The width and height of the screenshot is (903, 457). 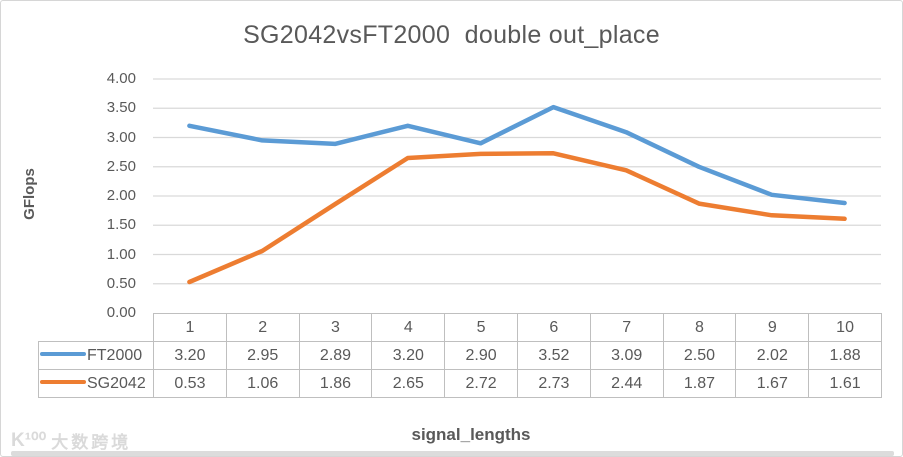 I want to click on y-tick-label: 3.50, so click(x=121, y=108).